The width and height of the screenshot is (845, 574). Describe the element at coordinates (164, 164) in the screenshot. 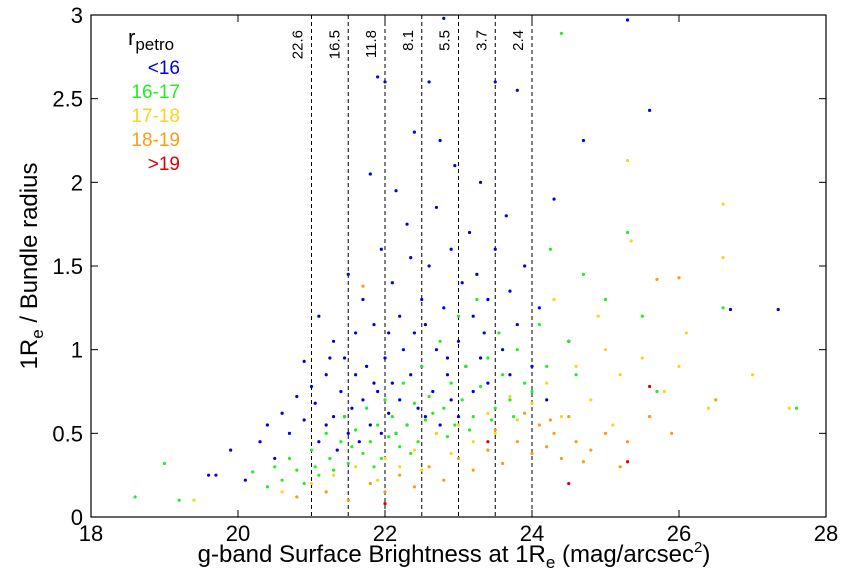

I see `legend-entry: >19` at that location.